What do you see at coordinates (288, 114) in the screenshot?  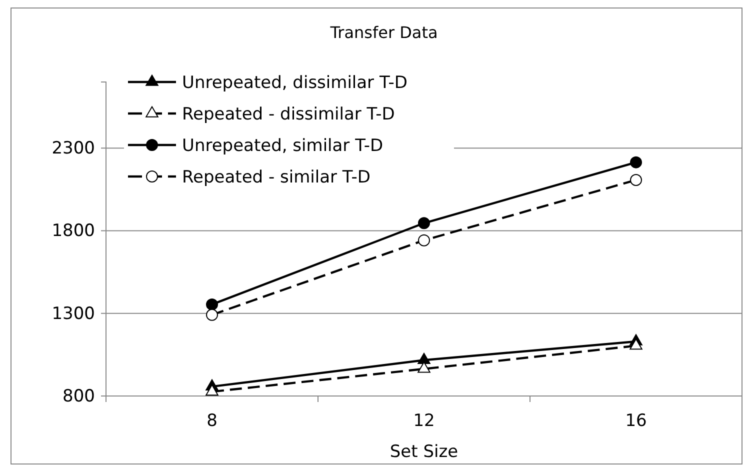 I see `legend-label: Repeated - dissimilar T-D` at bounding box center [288, 114].